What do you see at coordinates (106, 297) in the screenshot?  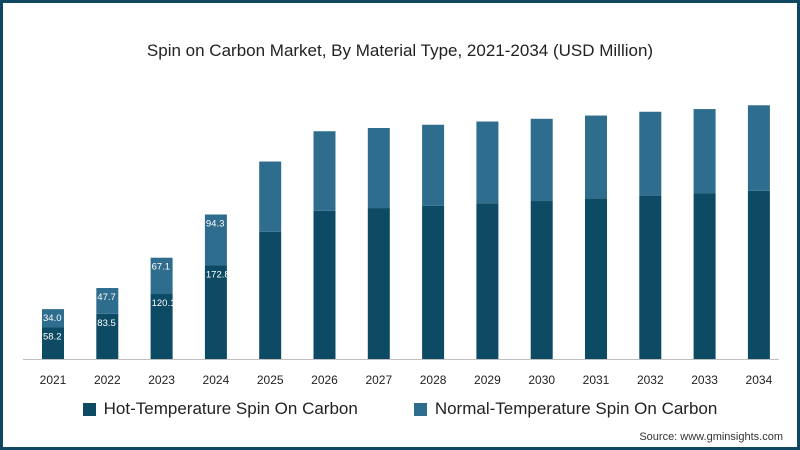 I see `data-label-normal-2022: 47.7` at bounding box center [106, 297].